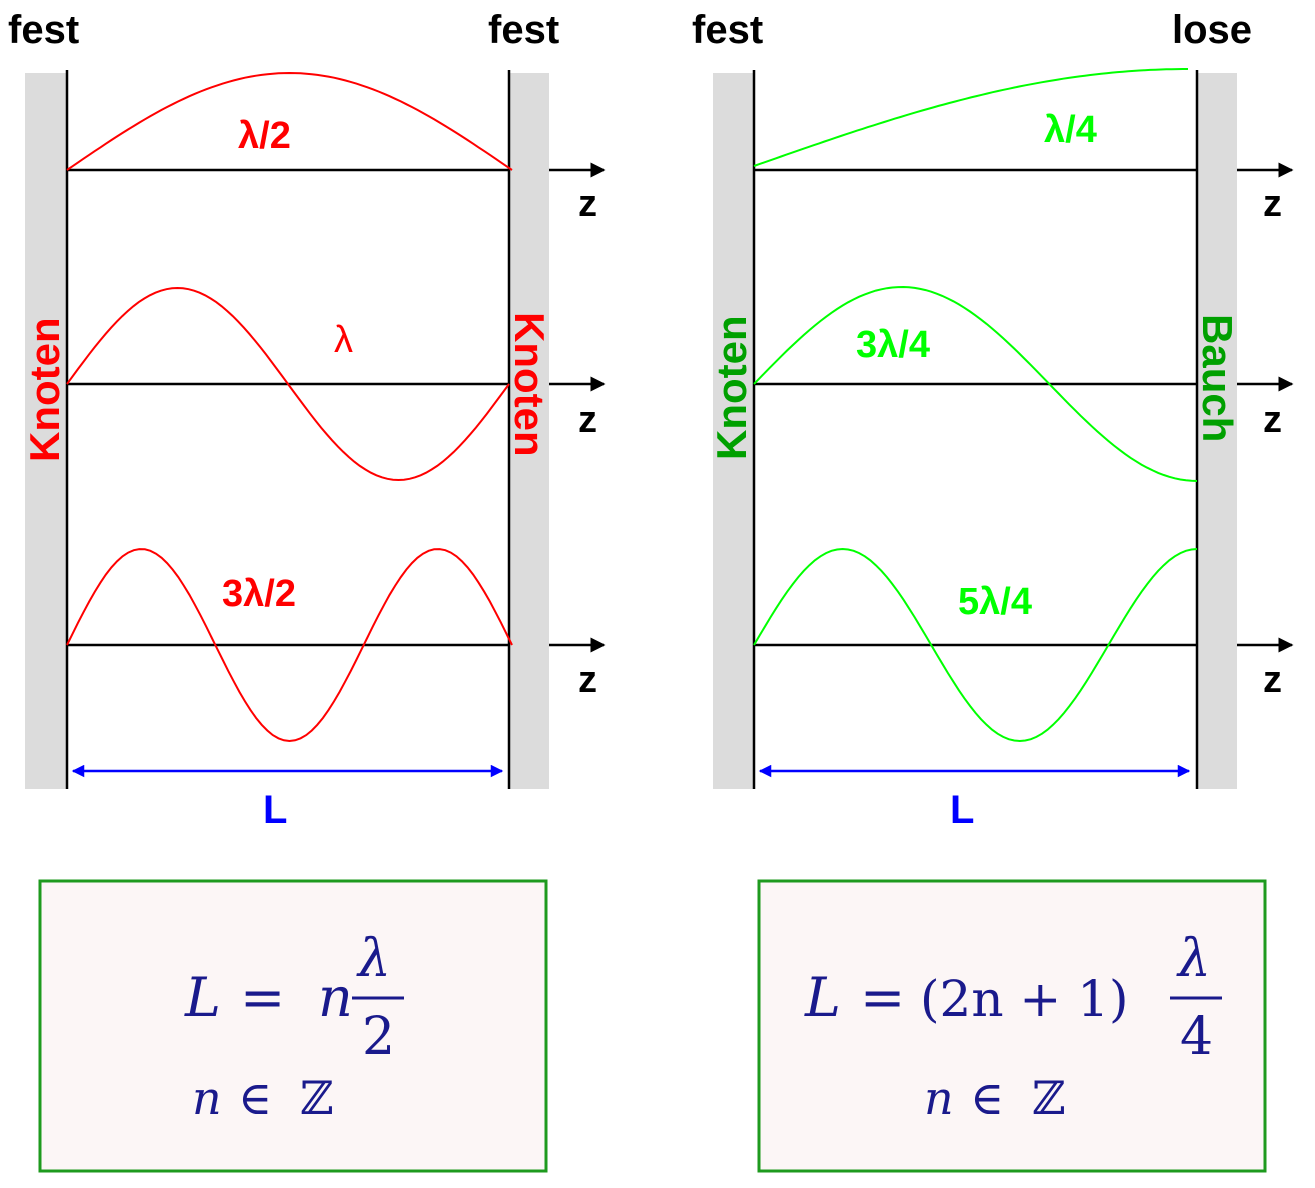  I want to click on right-formula-coef: (2n + 1), so click(1024, 999).